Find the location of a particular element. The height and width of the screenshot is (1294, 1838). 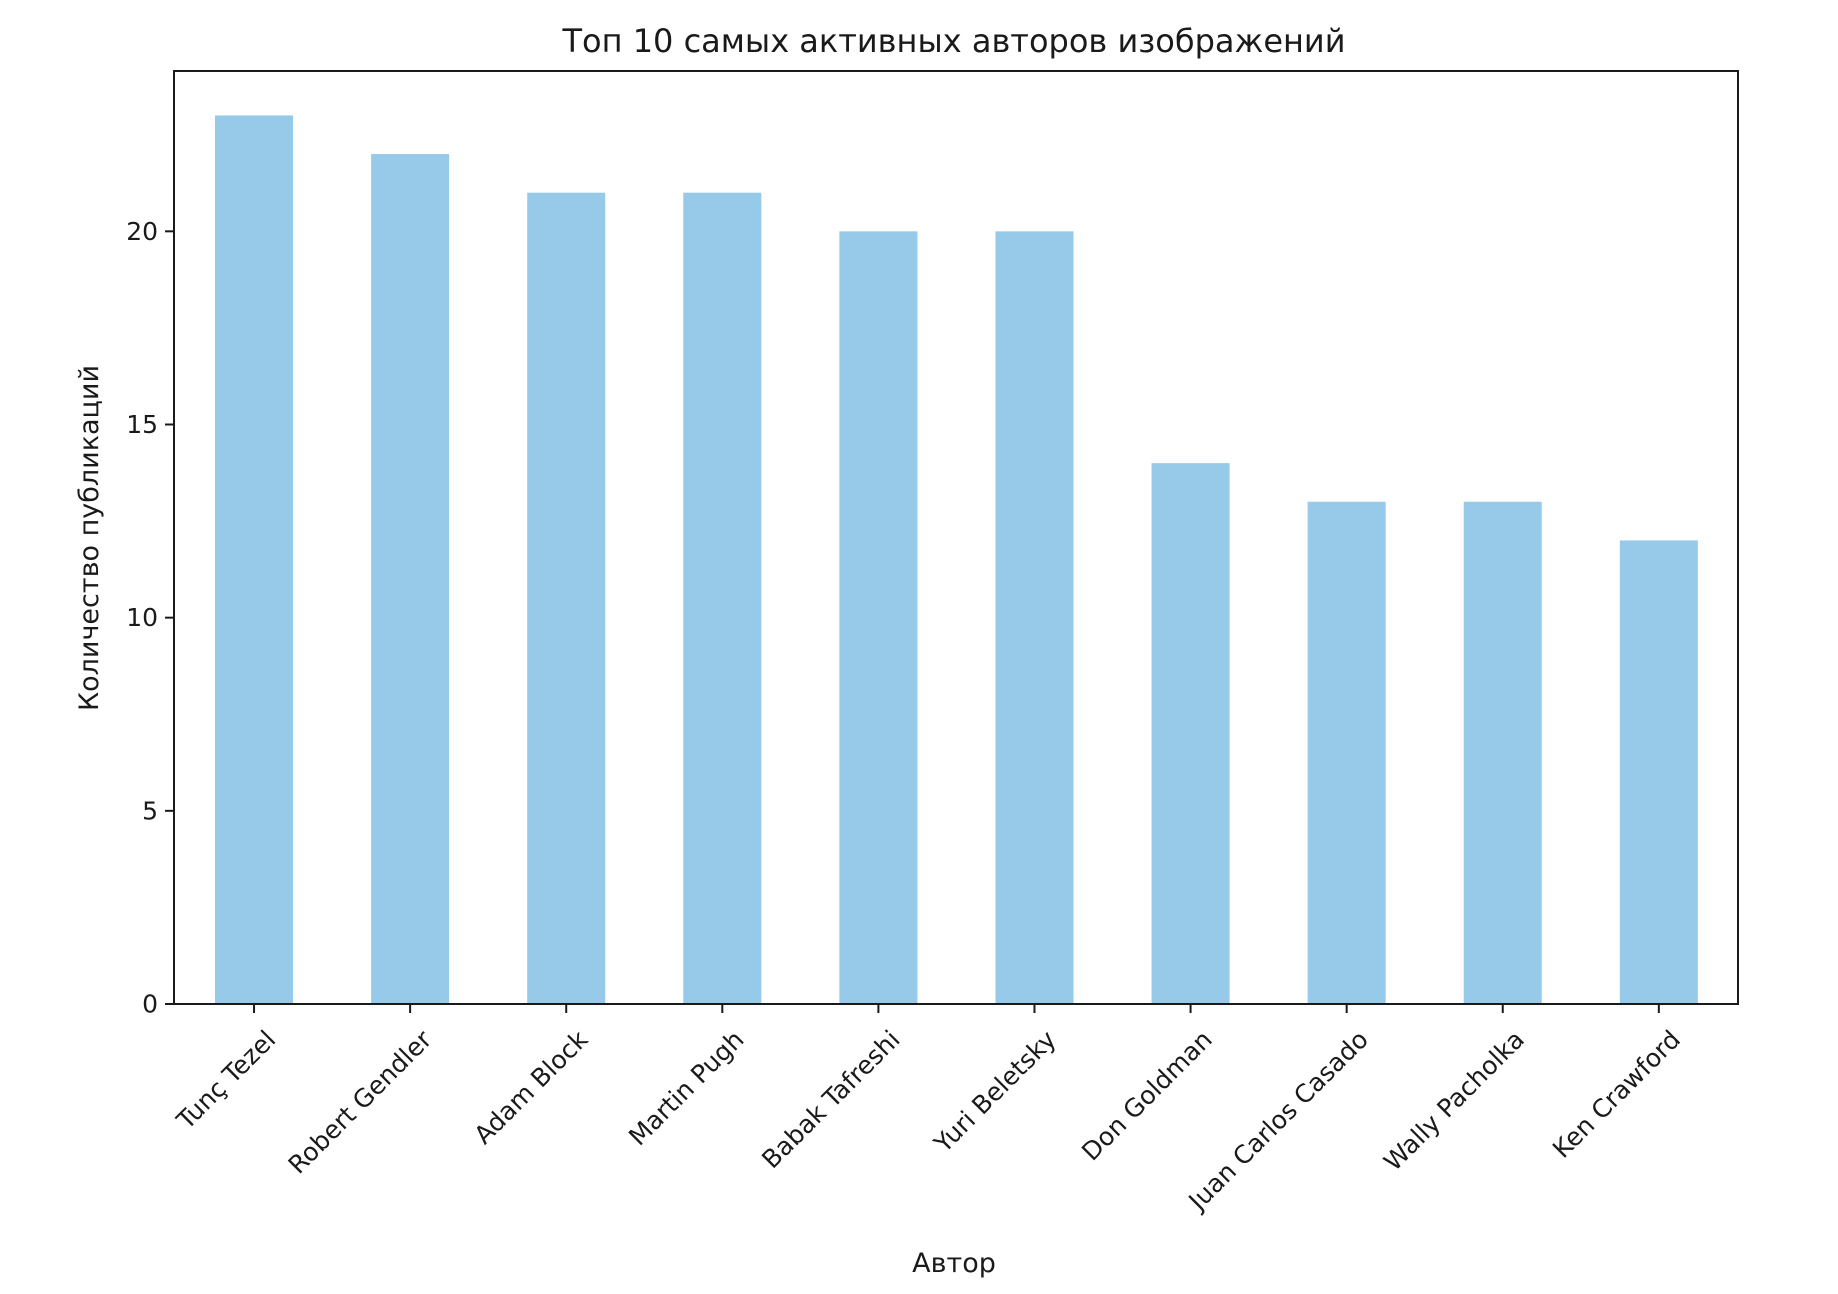

y-tick-label-1: 5 is located at coordinates (150, 810).